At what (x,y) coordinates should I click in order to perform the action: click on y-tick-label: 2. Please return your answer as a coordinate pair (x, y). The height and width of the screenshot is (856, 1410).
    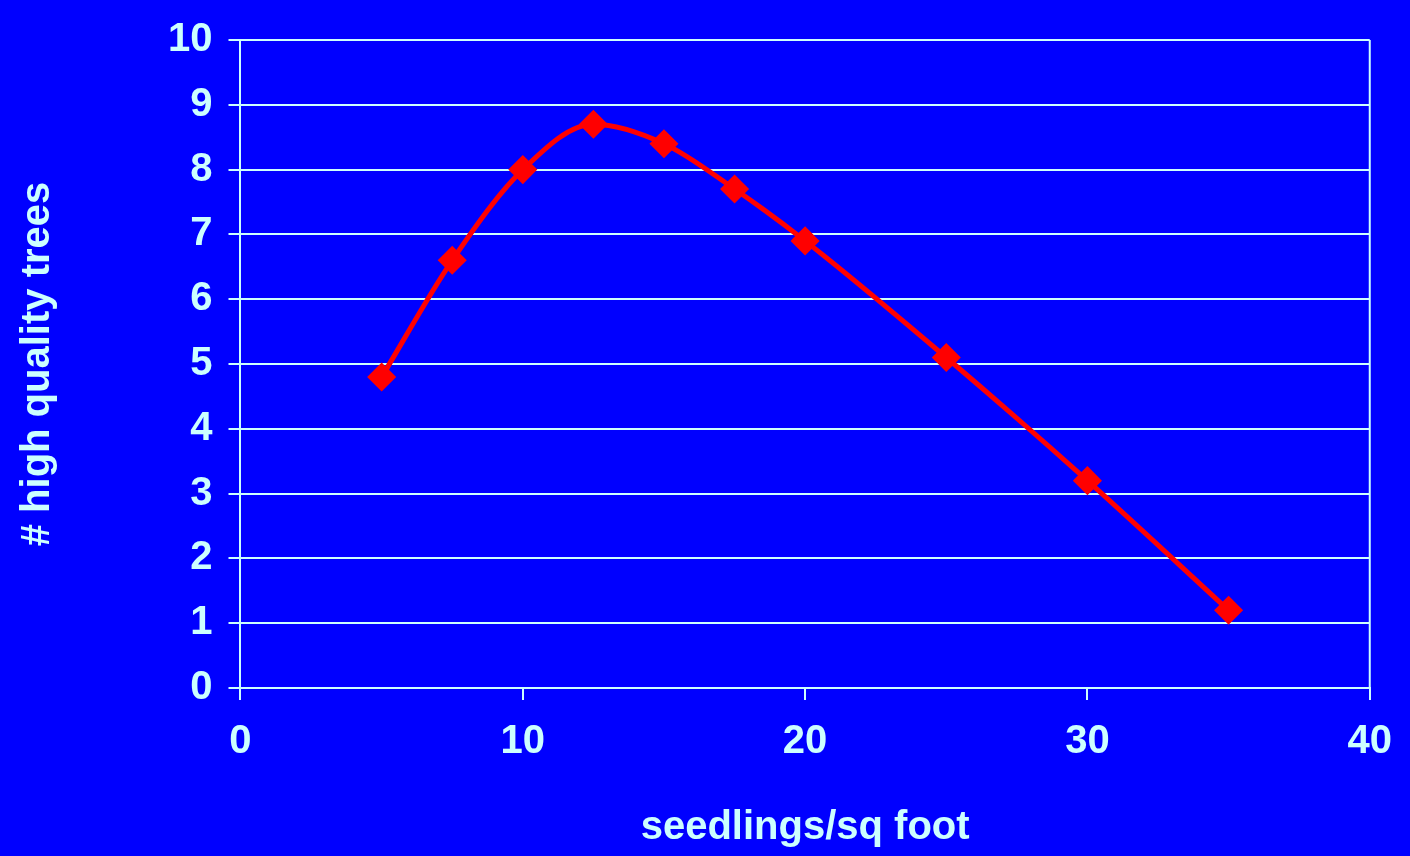
    Looking at the image, I should click on (201, 555).